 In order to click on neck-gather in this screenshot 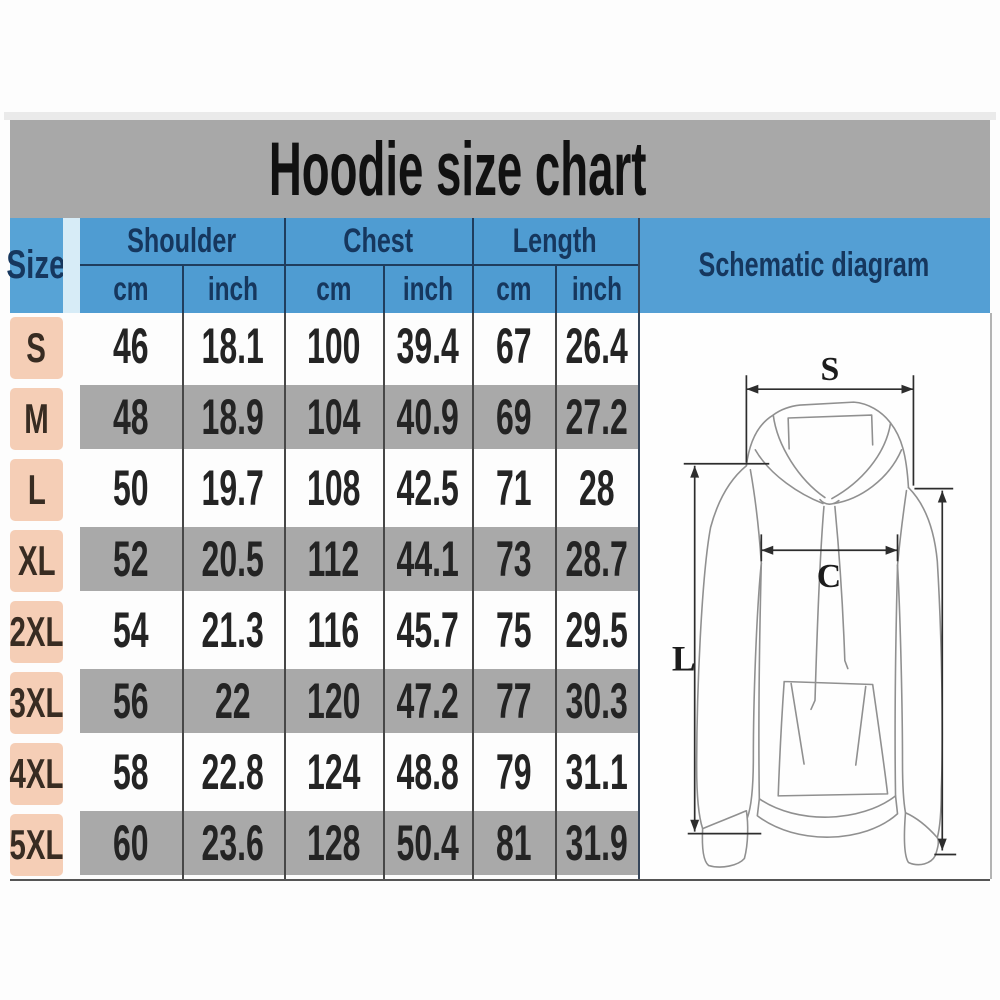, I will do `click(829, 501)`.